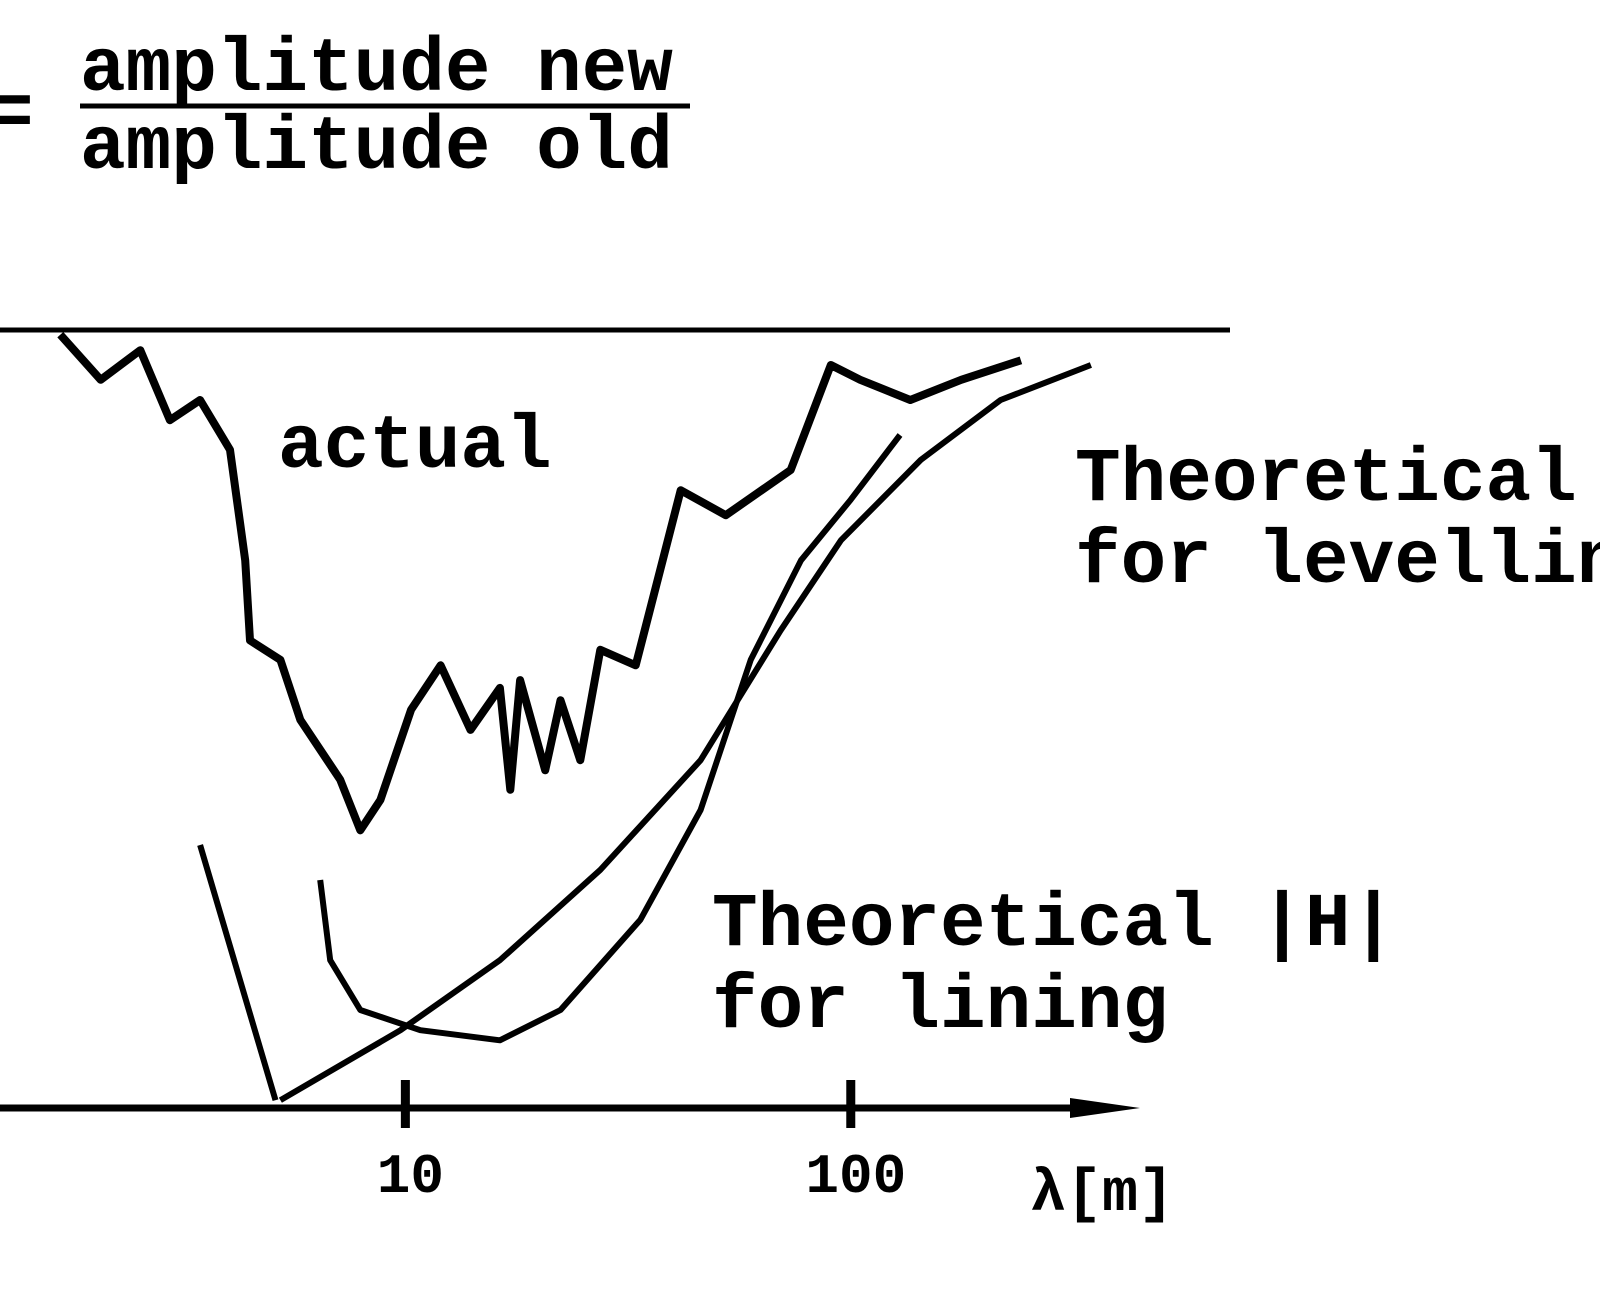 This screenshot has width=1600, height=1307. What do you see at coordinates (17, 115) in the screenshot?
I see `ylabel-sign: =` at bounding box center [17, 115].